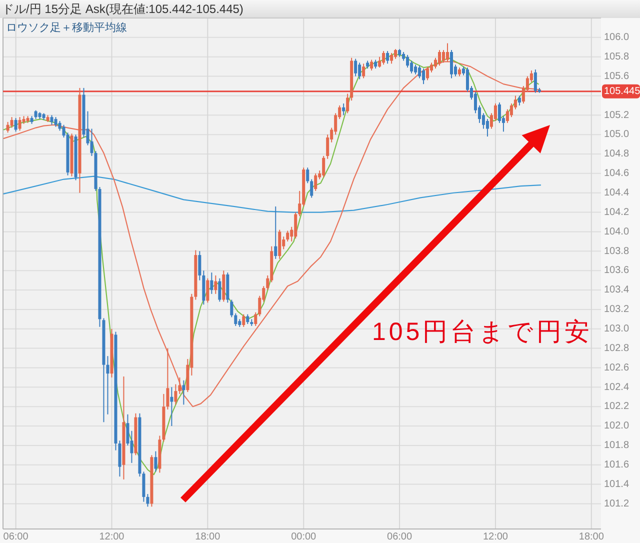 This screenshot has width=640, height=543. I want to click on y-tick-label: 101.8, so click(617, 446).